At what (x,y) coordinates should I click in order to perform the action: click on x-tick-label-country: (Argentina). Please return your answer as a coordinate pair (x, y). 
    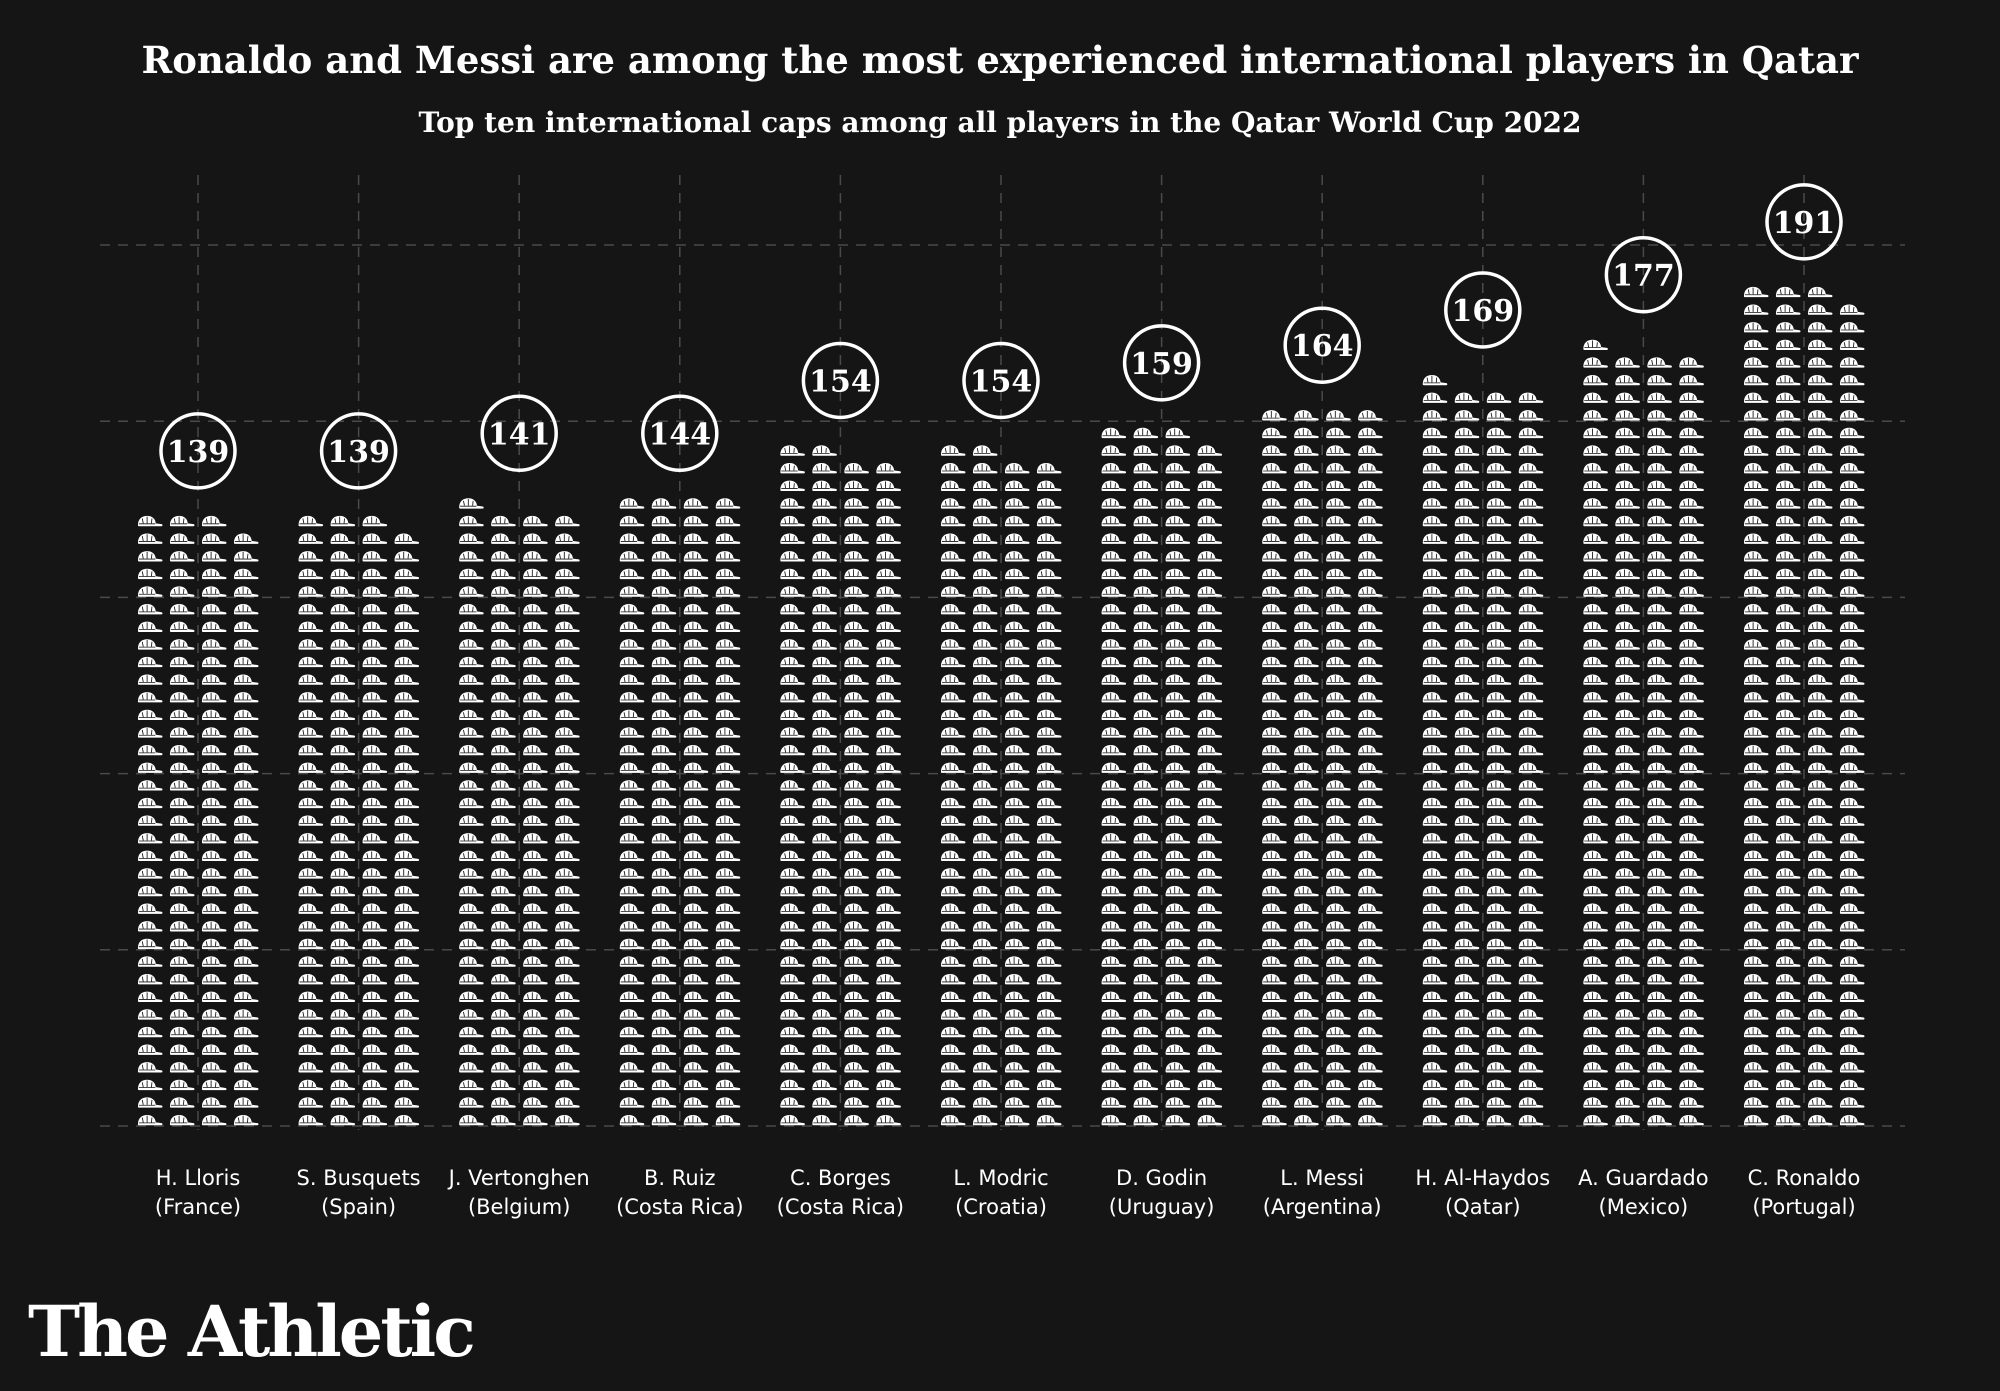
    Looking at the image, I should click on (1322, 1207).